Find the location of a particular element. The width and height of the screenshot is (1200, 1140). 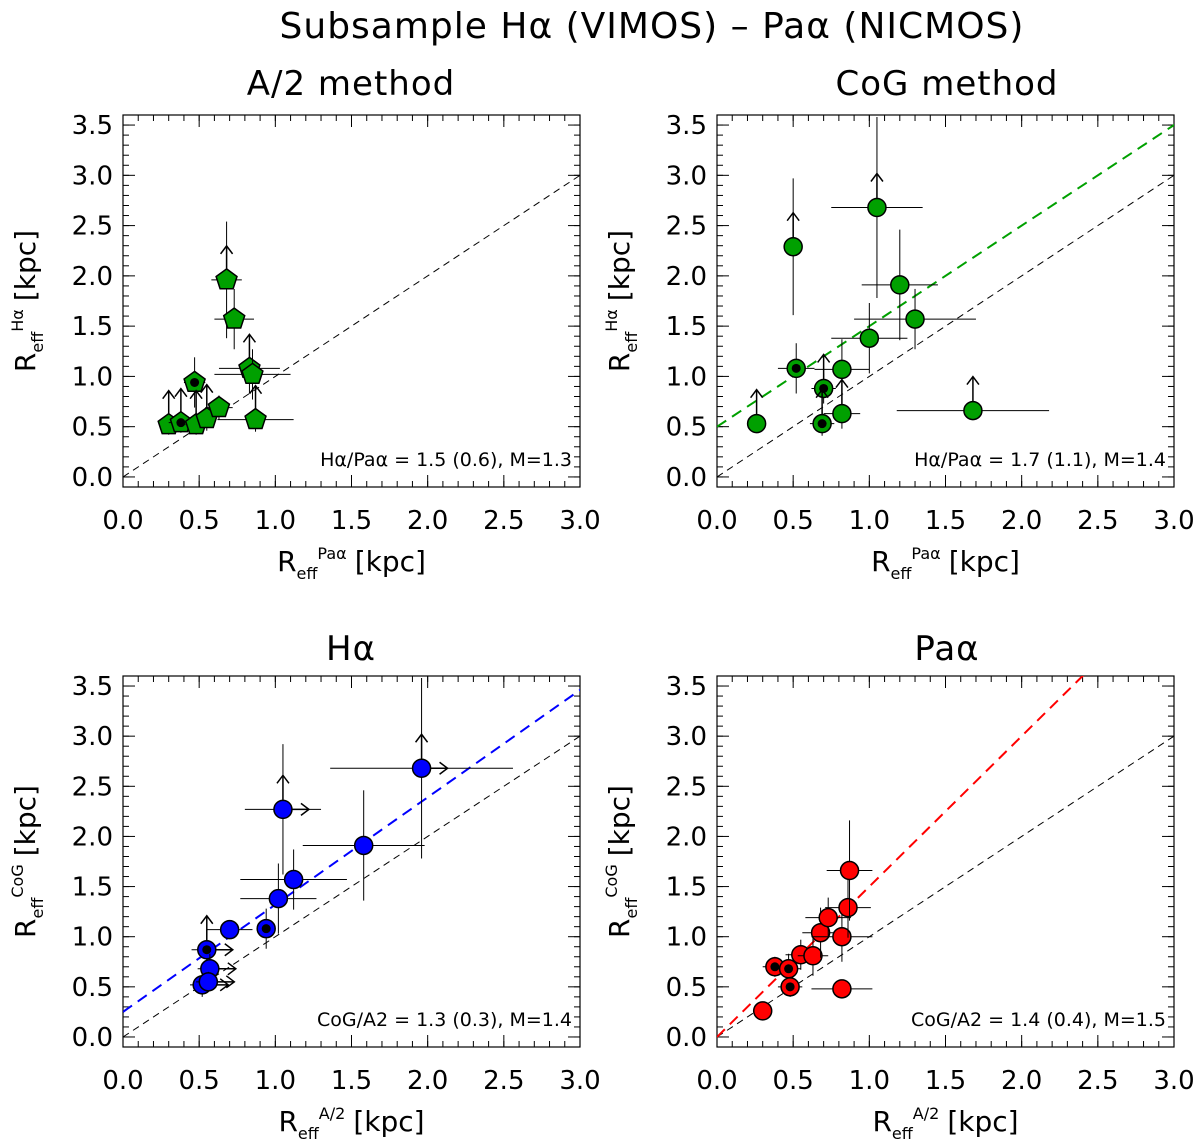

one-to-one-line is located at coordinates (945, 326).